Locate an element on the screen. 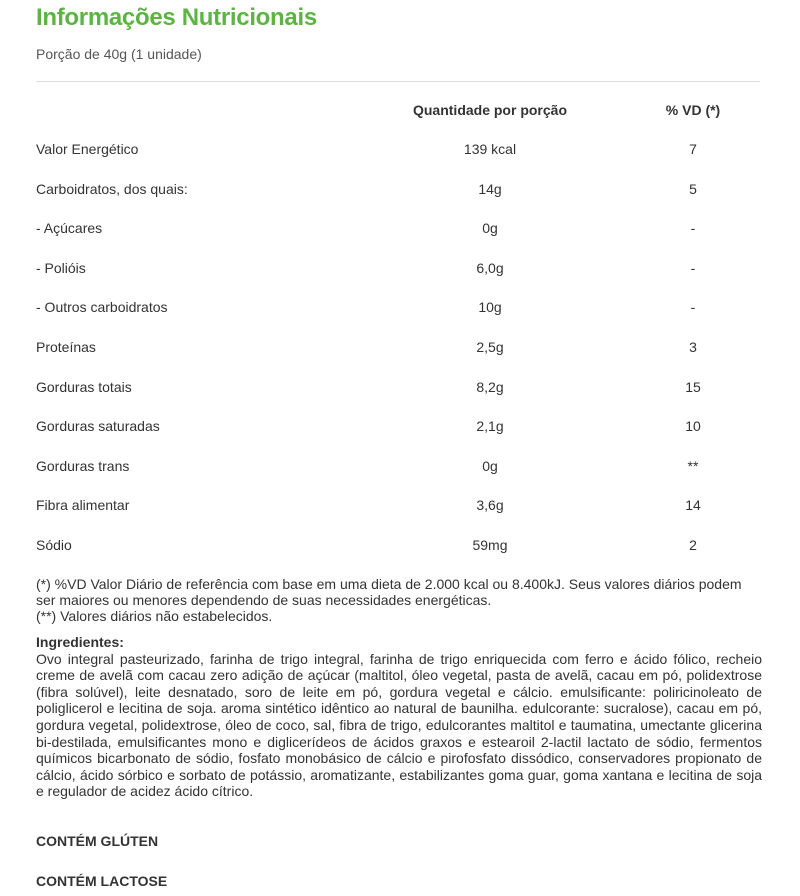 This screenshot has height=896, width=800. nutrient-quantity: 10g is located at coordinates (490, 307).